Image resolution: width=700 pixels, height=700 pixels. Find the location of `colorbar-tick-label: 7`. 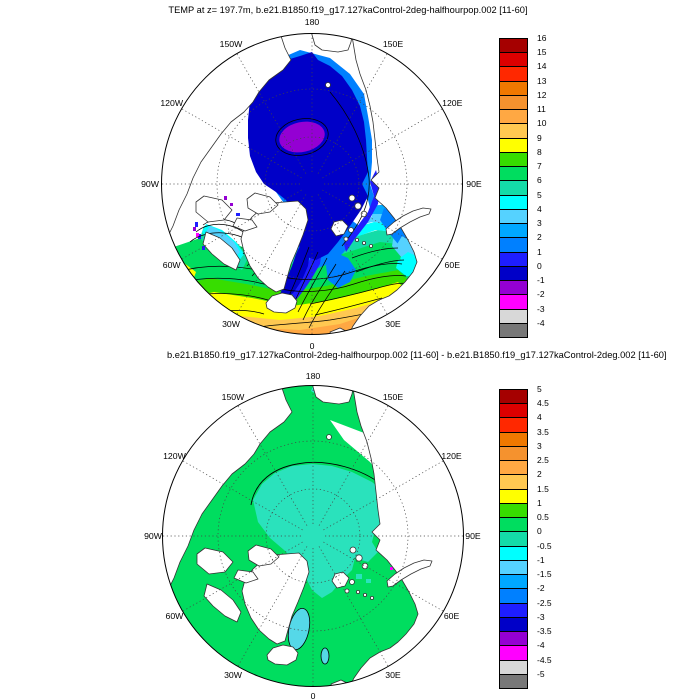

colorbar-tick-label: 7 is located at coordinates (539, 166).